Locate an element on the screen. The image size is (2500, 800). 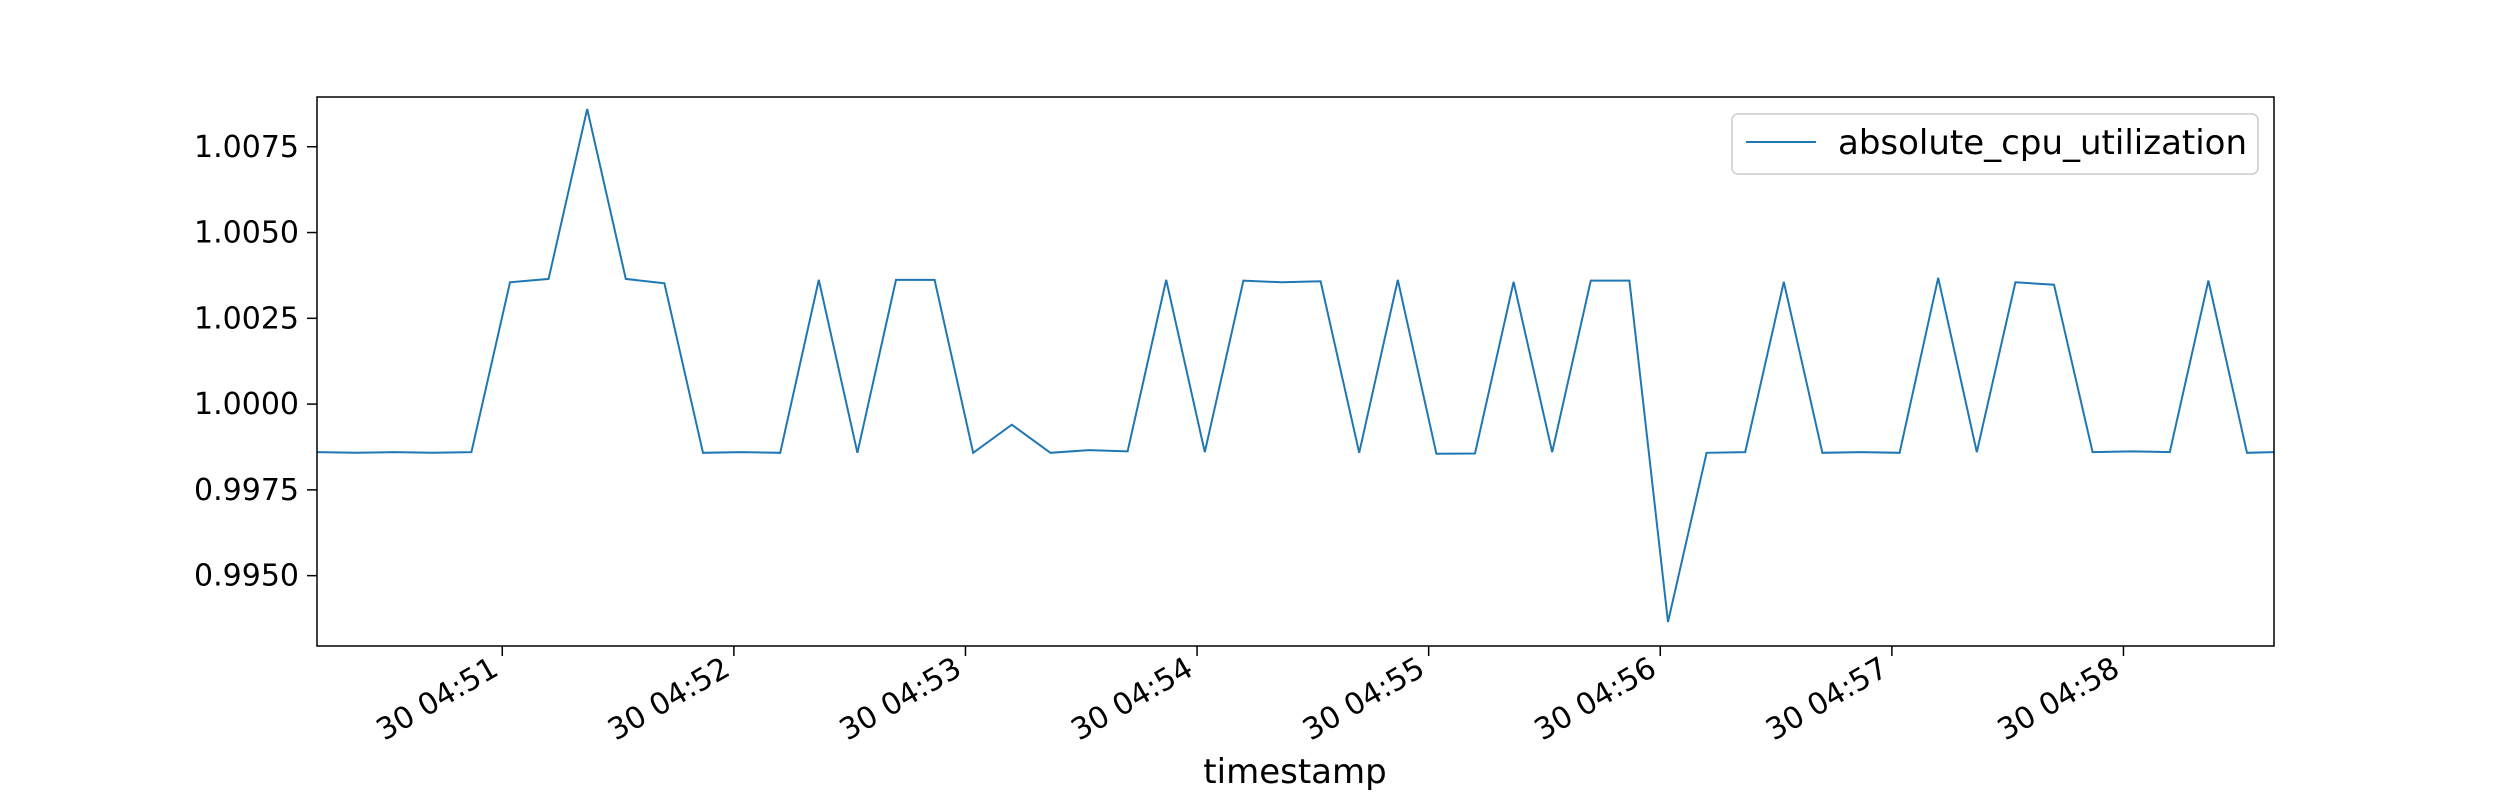
y-tick-label: 0.9975 is located at coordinates (246, 490).